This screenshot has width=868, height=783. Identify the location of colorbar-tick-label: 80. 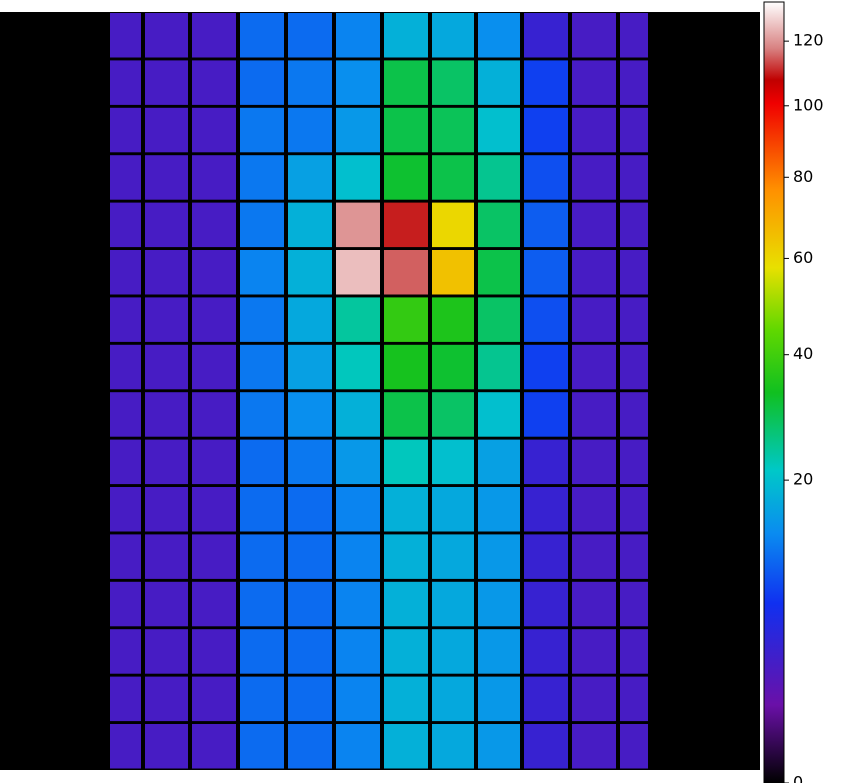
(803, 176).